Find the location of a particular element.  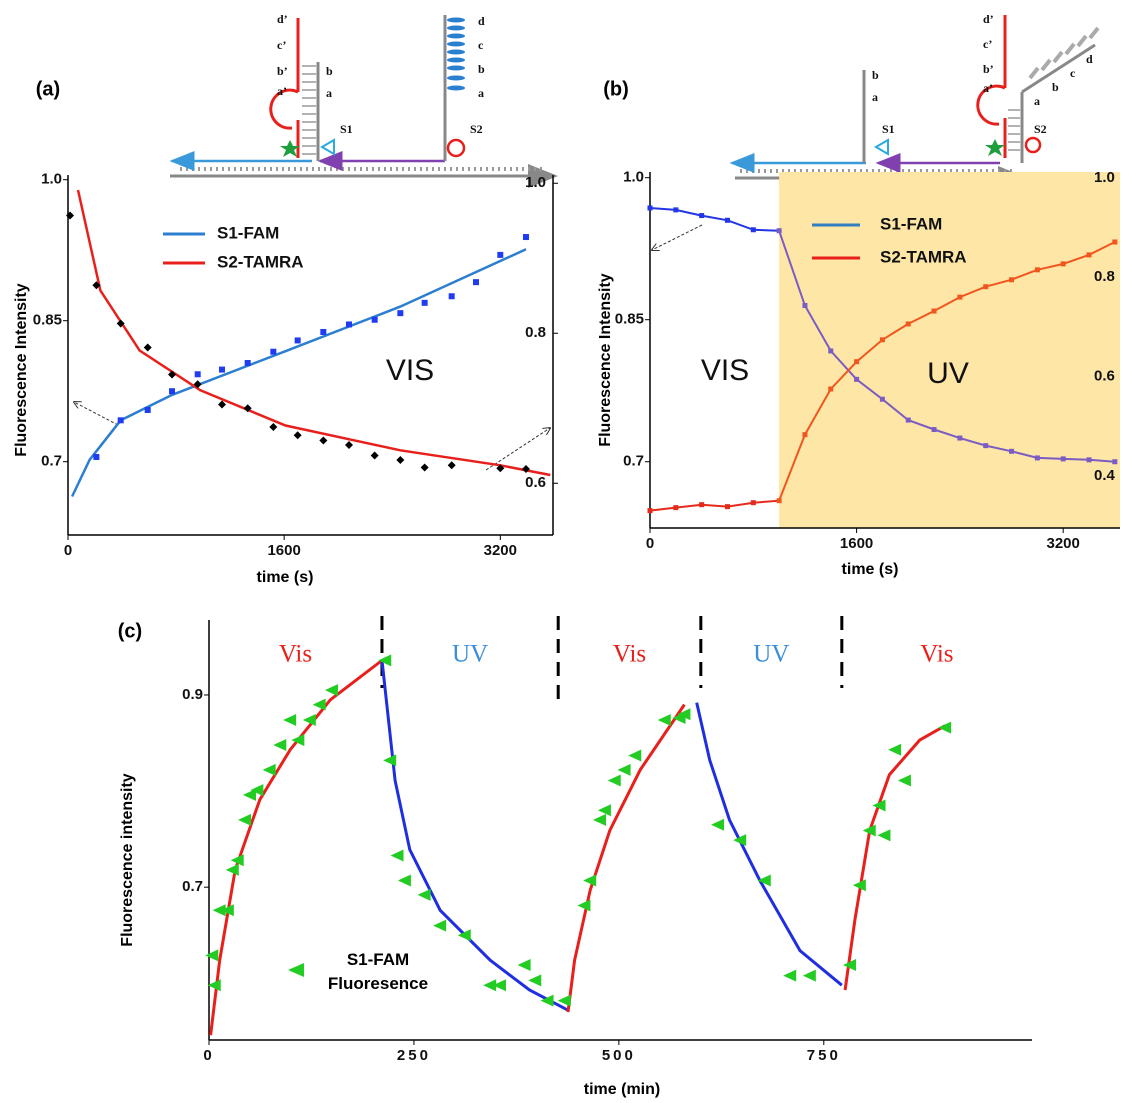

strand-label: d is located at coordinates (481, 21).